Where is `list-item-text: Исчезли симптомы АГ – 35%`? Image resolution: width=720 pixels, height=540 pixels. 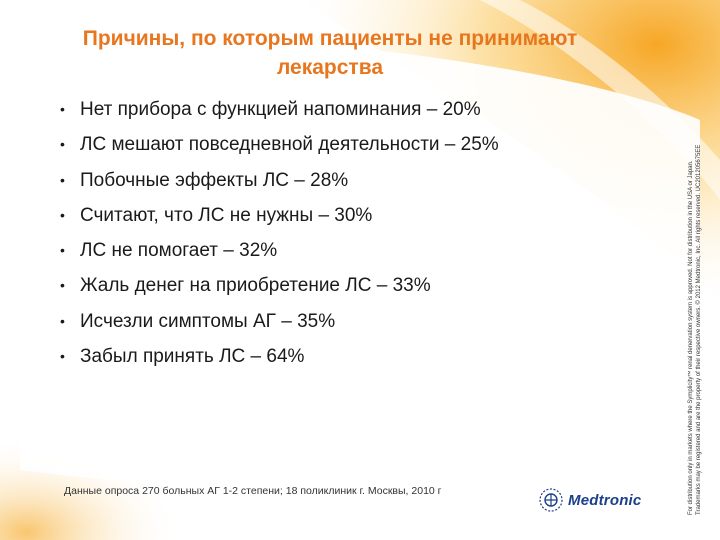 list-item-text: Исчезли симптомы АГ – 35% is located at coordinates (208, 321).